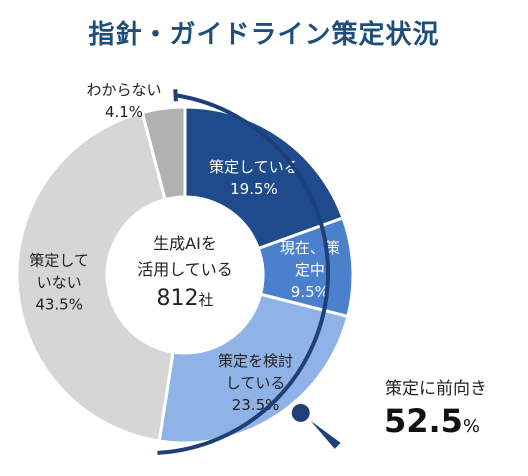  I want to click on callout-label: 策定に前向き, so click(436, 389).